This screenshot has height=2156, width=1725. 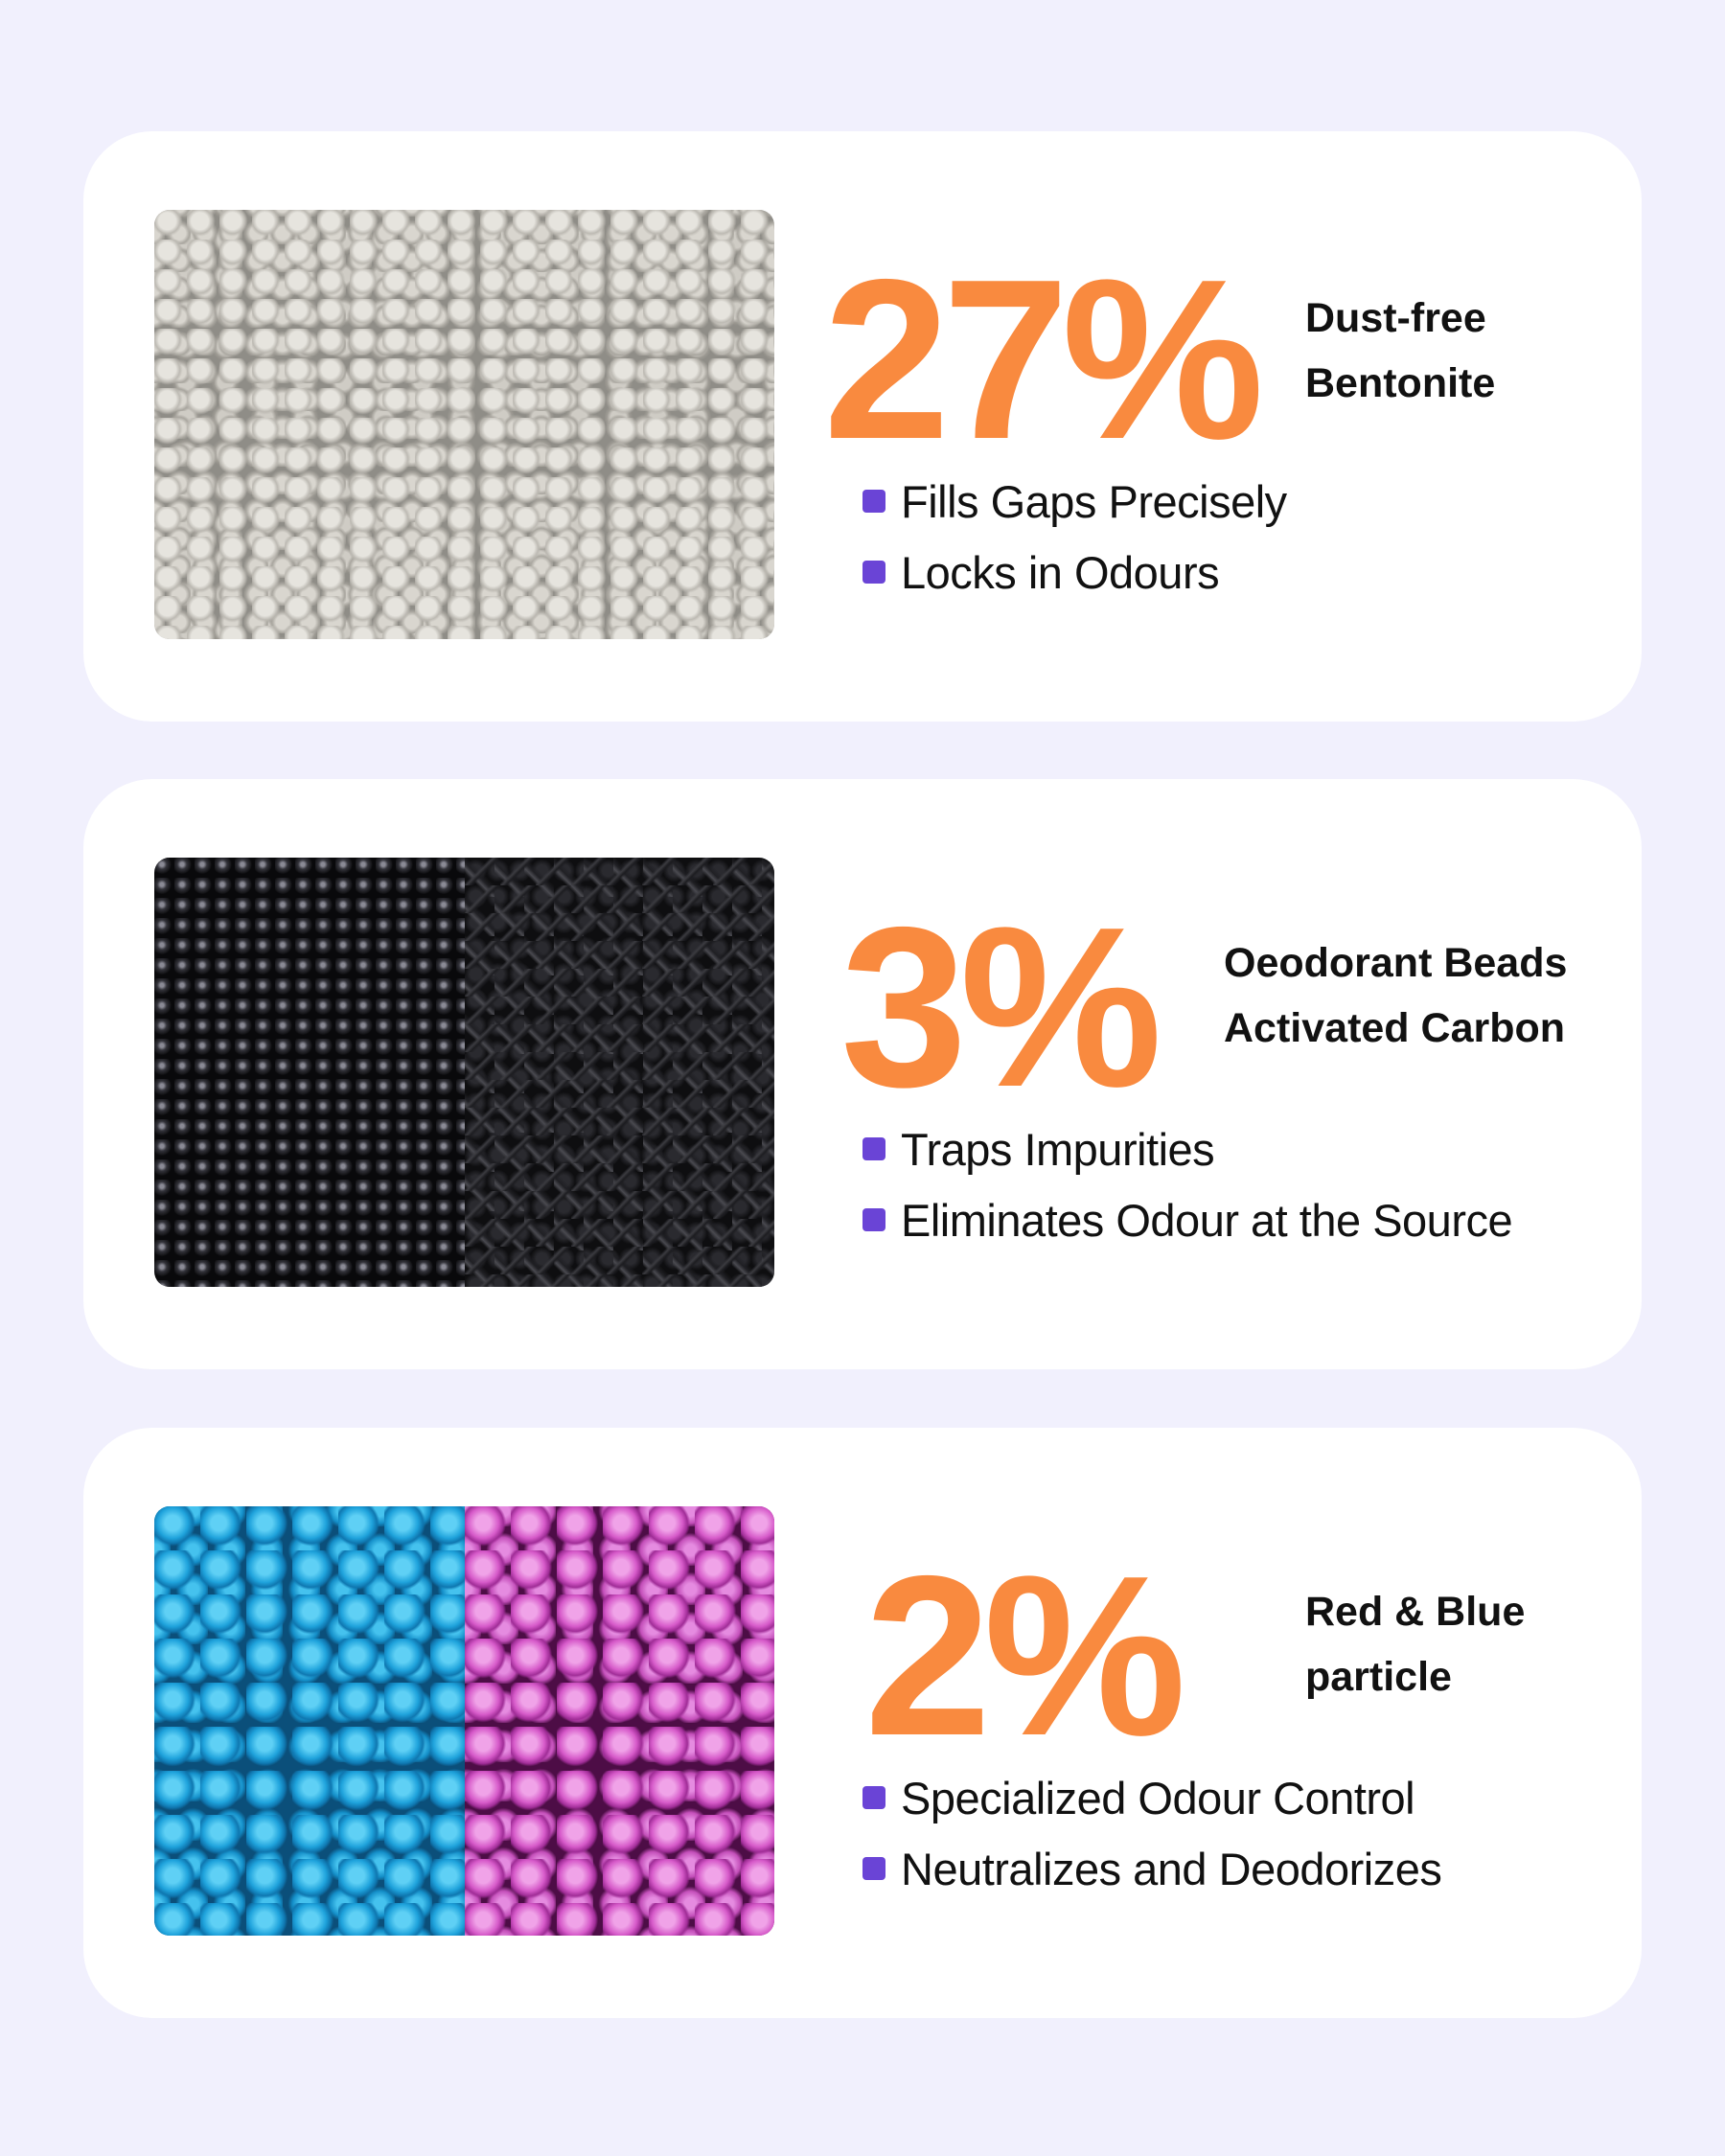 I want to click on benefit-item: Specialized Odour Control, so click(x=1151, y=1797).